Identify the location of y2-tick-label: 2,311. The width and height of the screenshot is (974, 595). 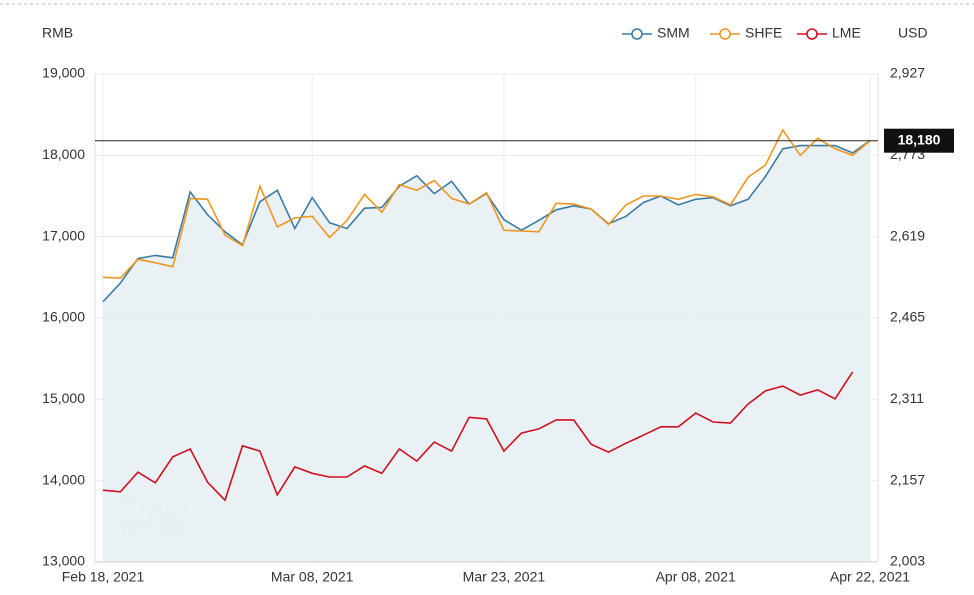
(907, 398).